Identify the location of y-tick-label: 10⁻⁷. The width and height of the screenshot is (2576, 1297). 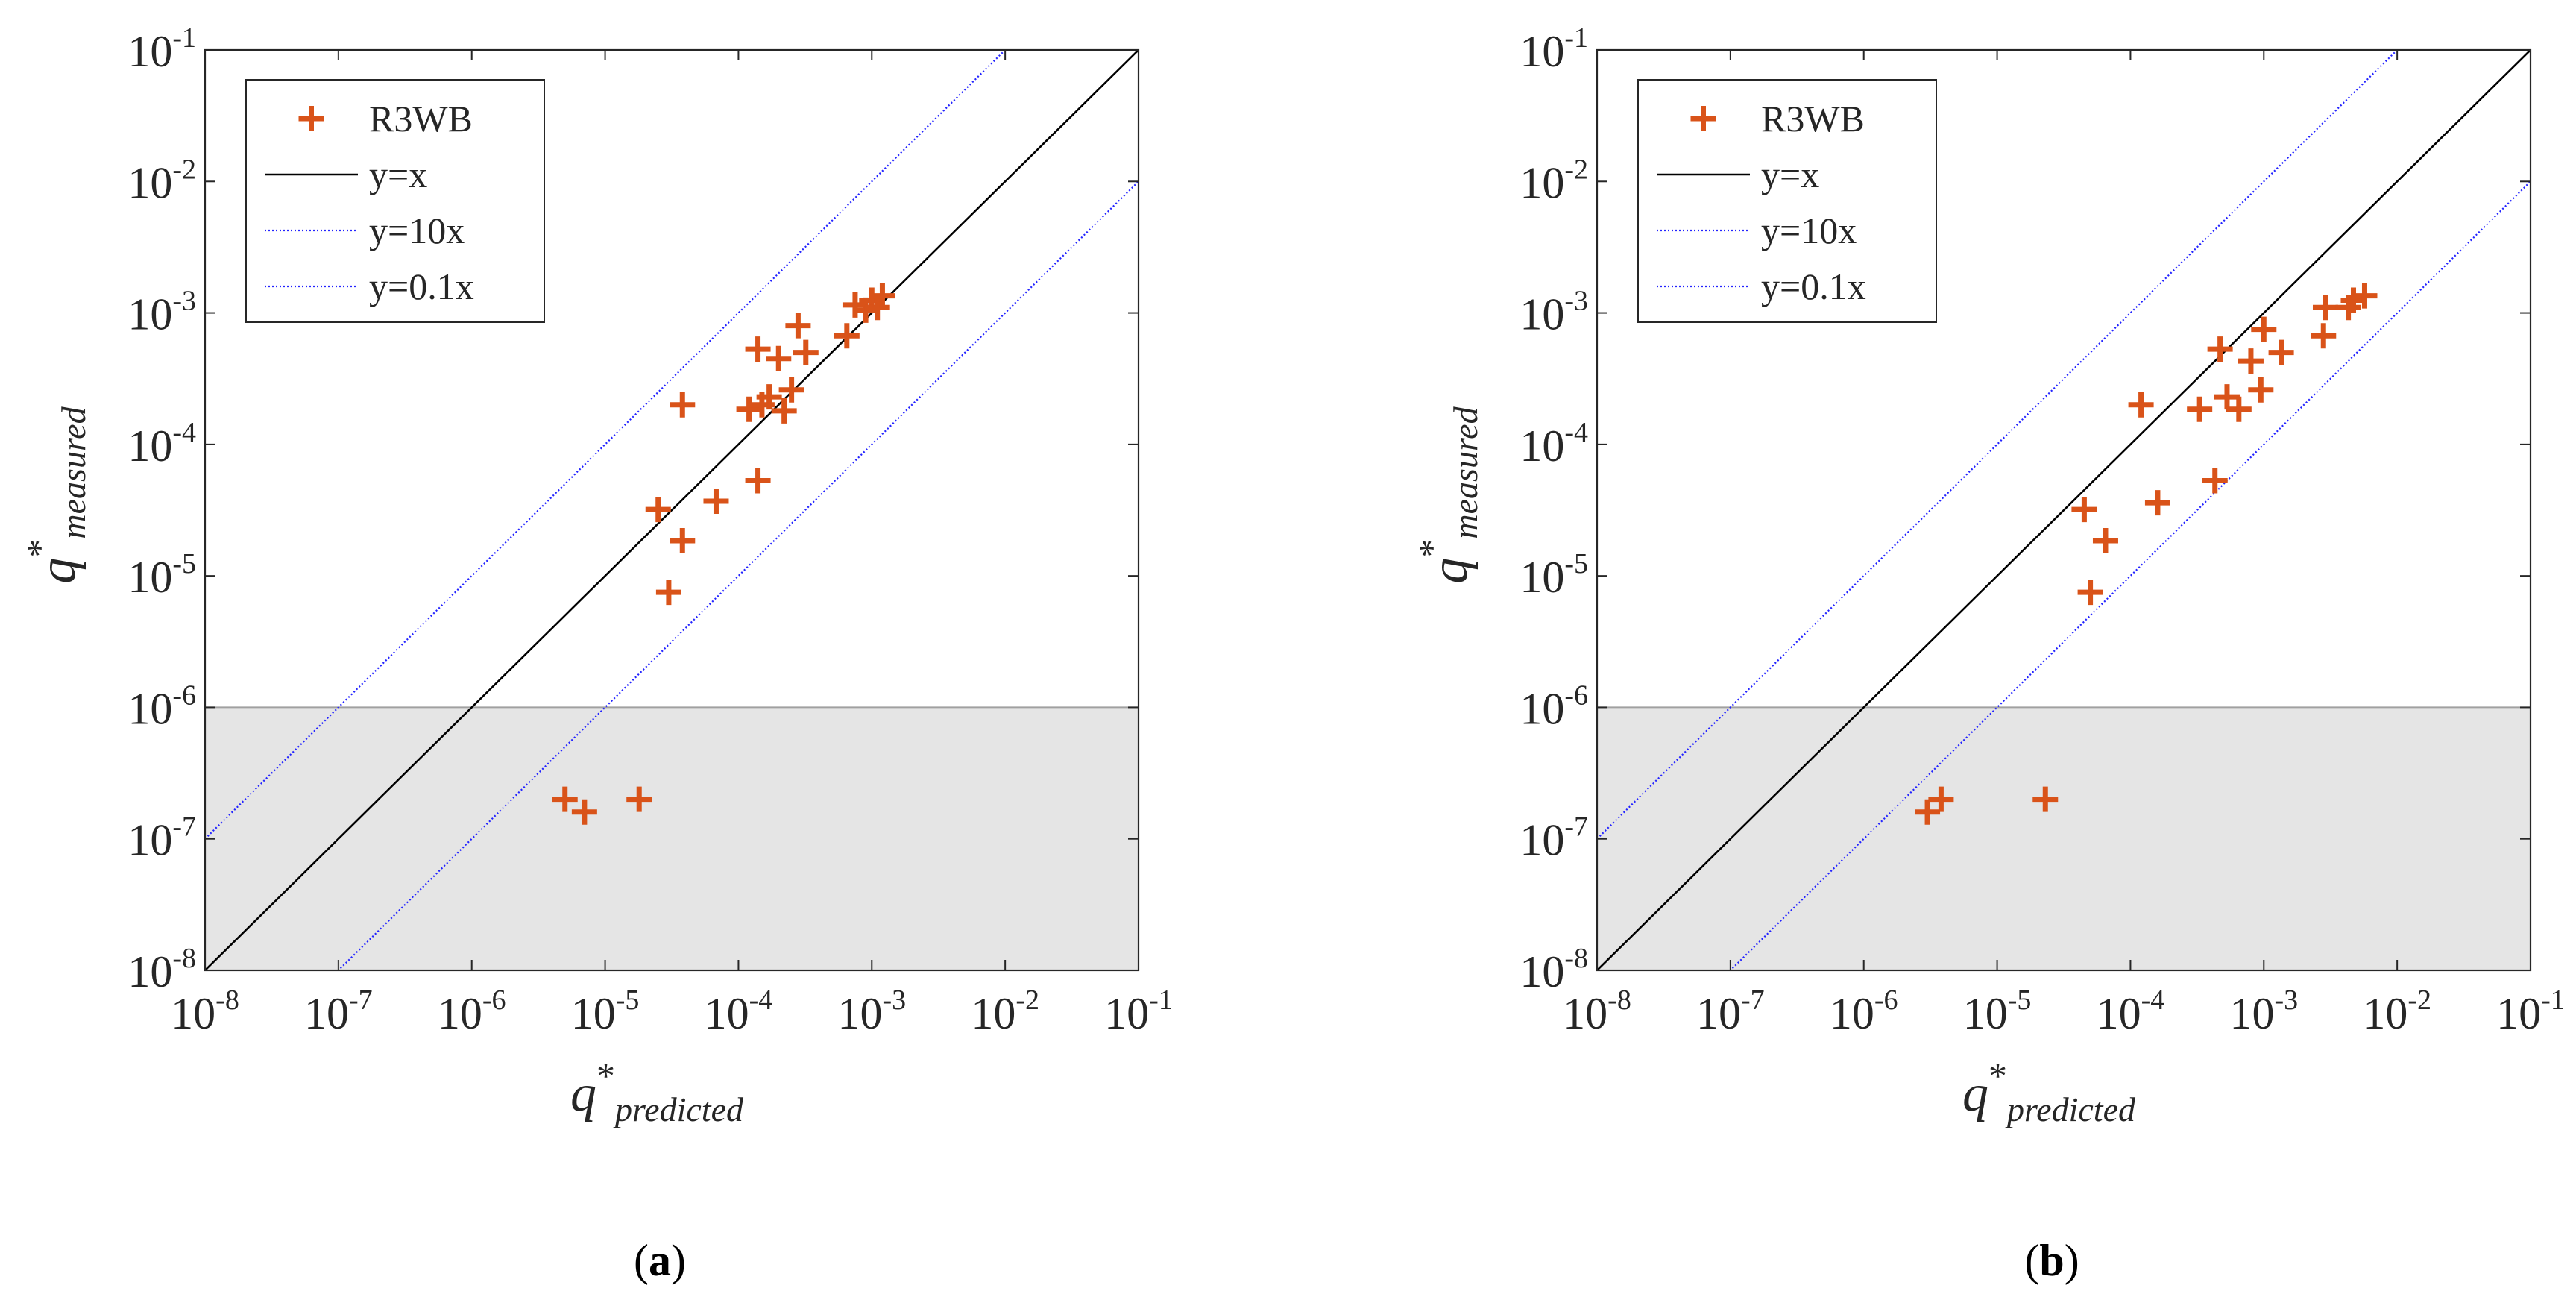
(1554, 838).